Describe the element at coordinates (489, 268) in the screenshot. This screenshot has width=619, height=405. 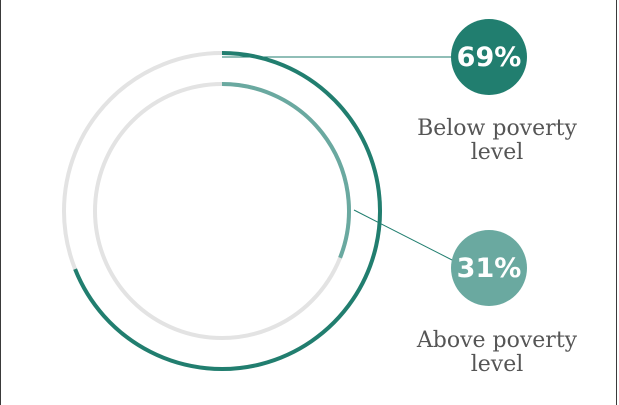
I see `above-poverty-percent-badge: 31%` at that location.